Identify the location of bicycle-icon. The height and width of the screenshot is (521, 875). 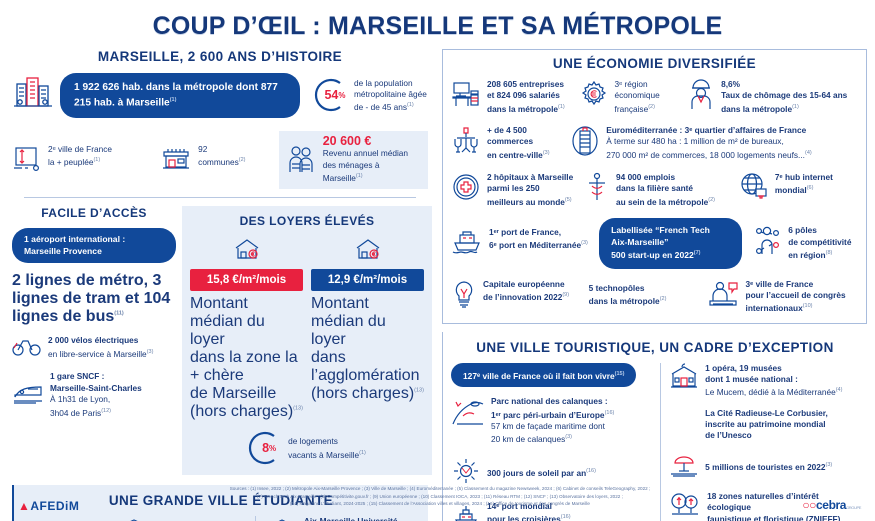
(27, 348).